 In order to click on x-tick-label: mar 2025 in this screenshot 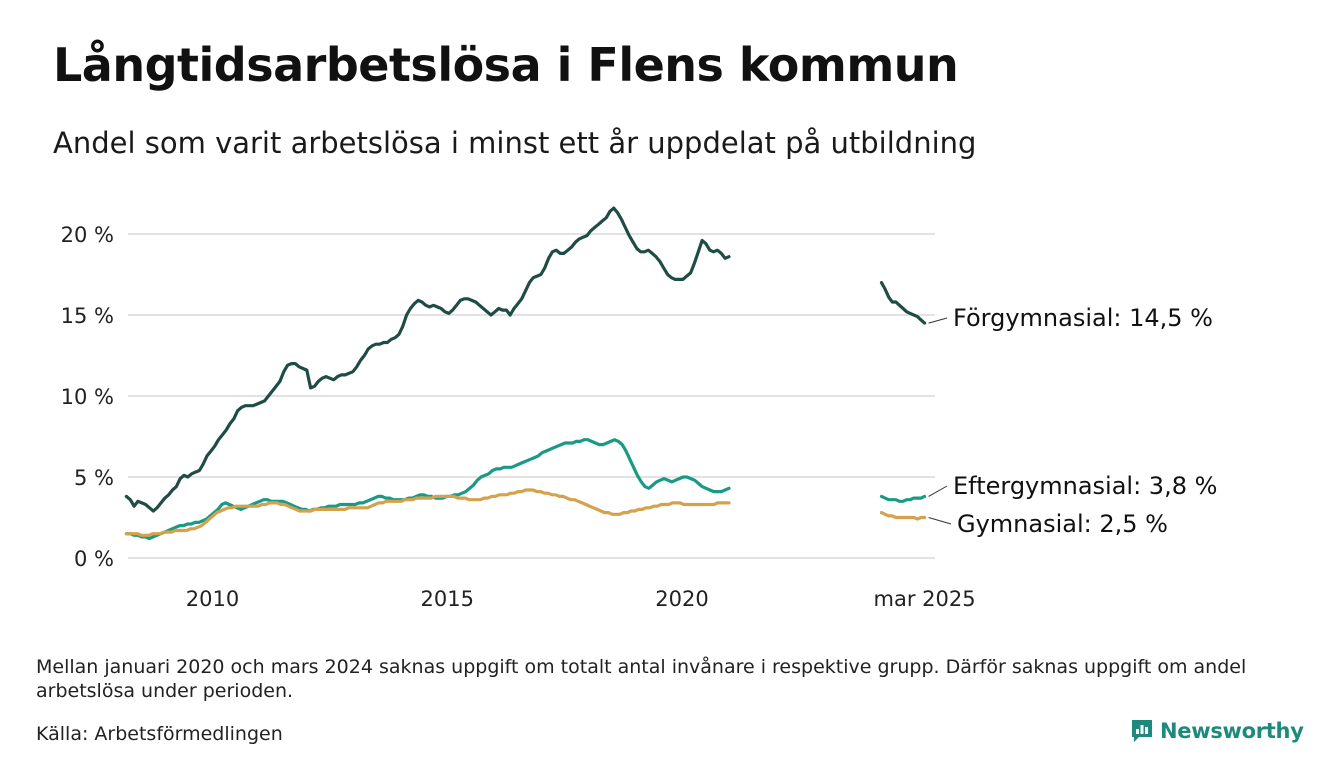, I will do `click(925, 599)`.